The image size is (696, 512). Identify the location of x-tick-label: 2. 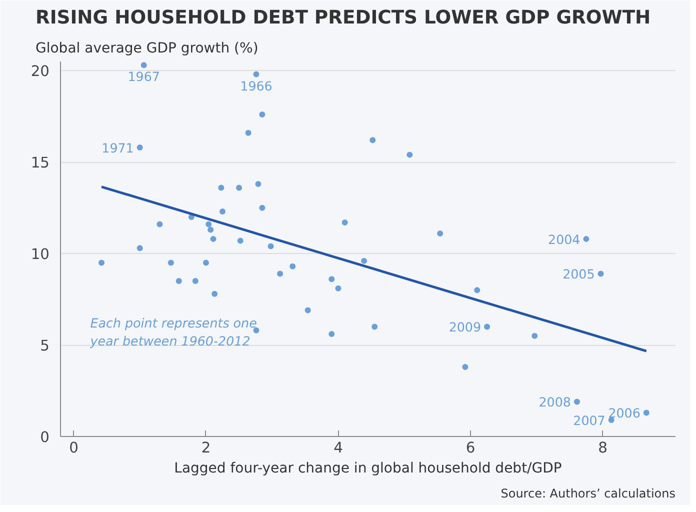
(206, 448).